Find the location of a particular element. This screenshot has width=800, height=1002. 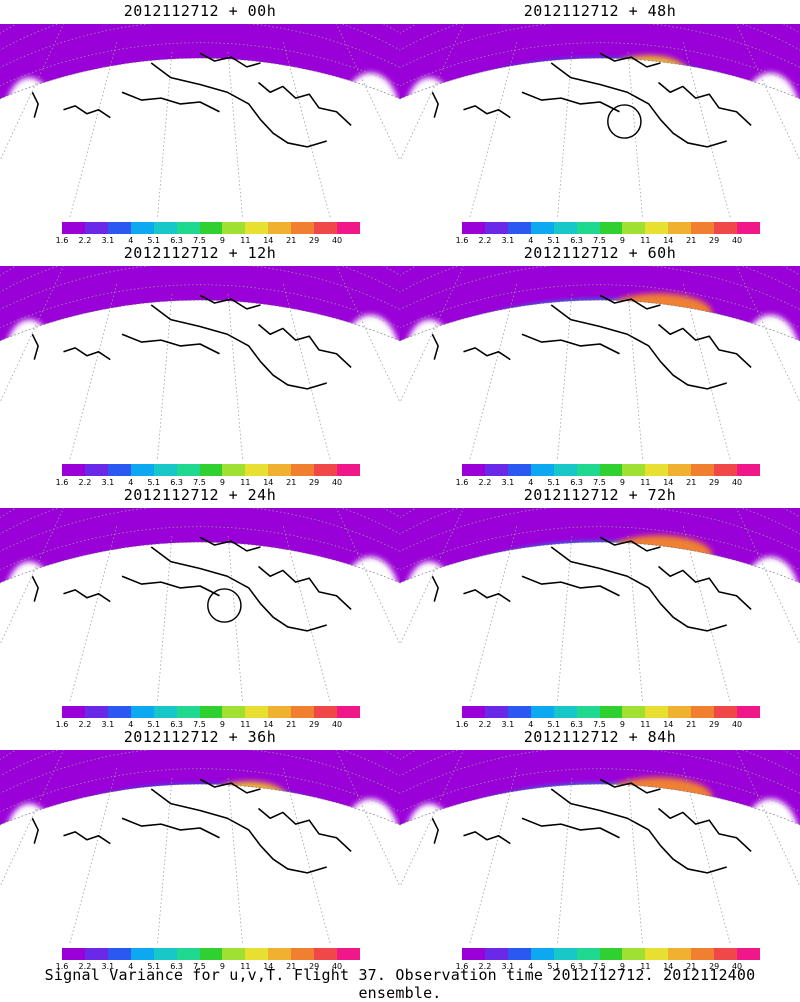

panel-title: 2012112712 + 00h is located at coordinates (200, 11).